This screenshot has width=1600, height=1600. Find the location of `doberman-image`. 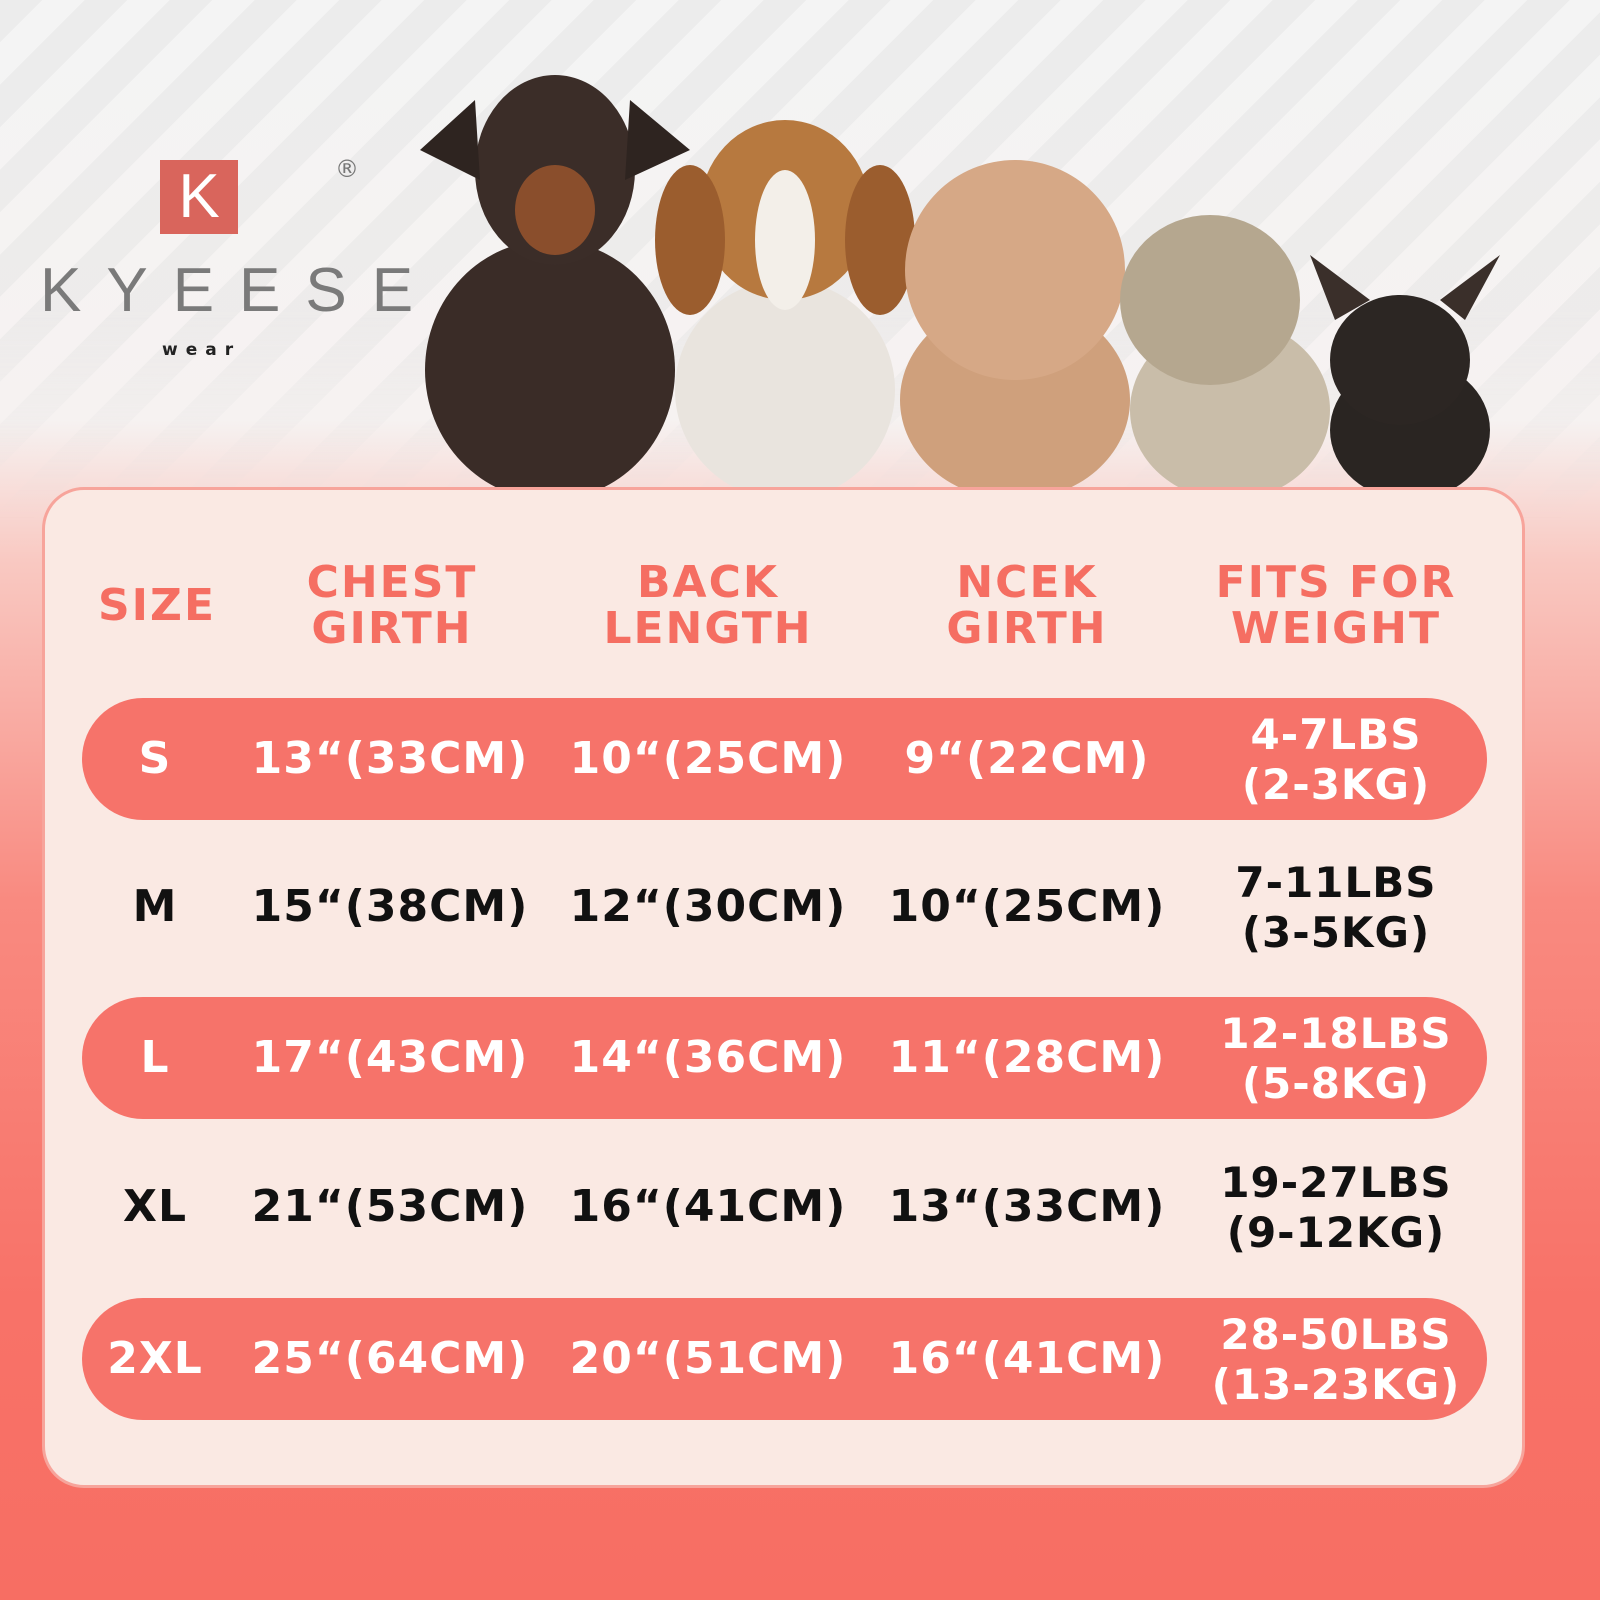

doberman-image is located at coordinates (555, 282).